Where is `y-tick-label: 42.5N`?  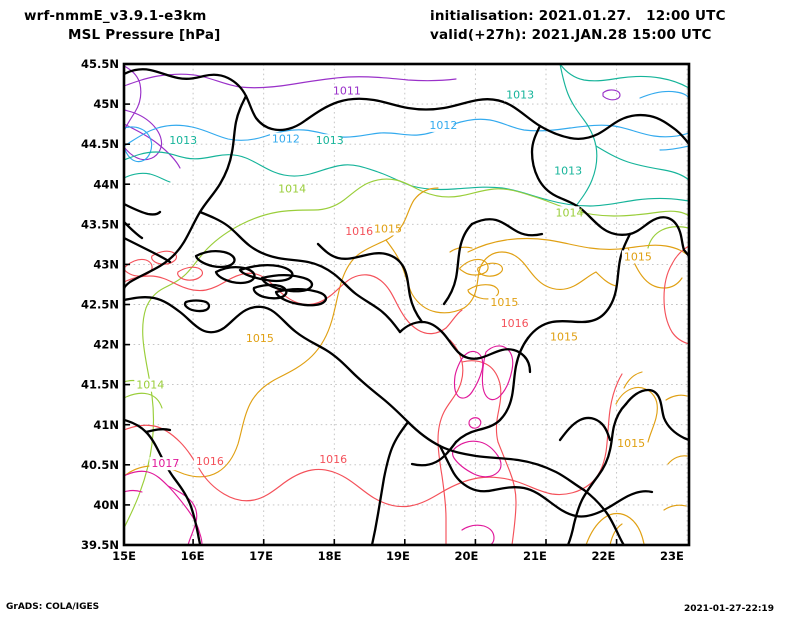 y-tick-label: 42.5N is located at coordinates (100, 305).